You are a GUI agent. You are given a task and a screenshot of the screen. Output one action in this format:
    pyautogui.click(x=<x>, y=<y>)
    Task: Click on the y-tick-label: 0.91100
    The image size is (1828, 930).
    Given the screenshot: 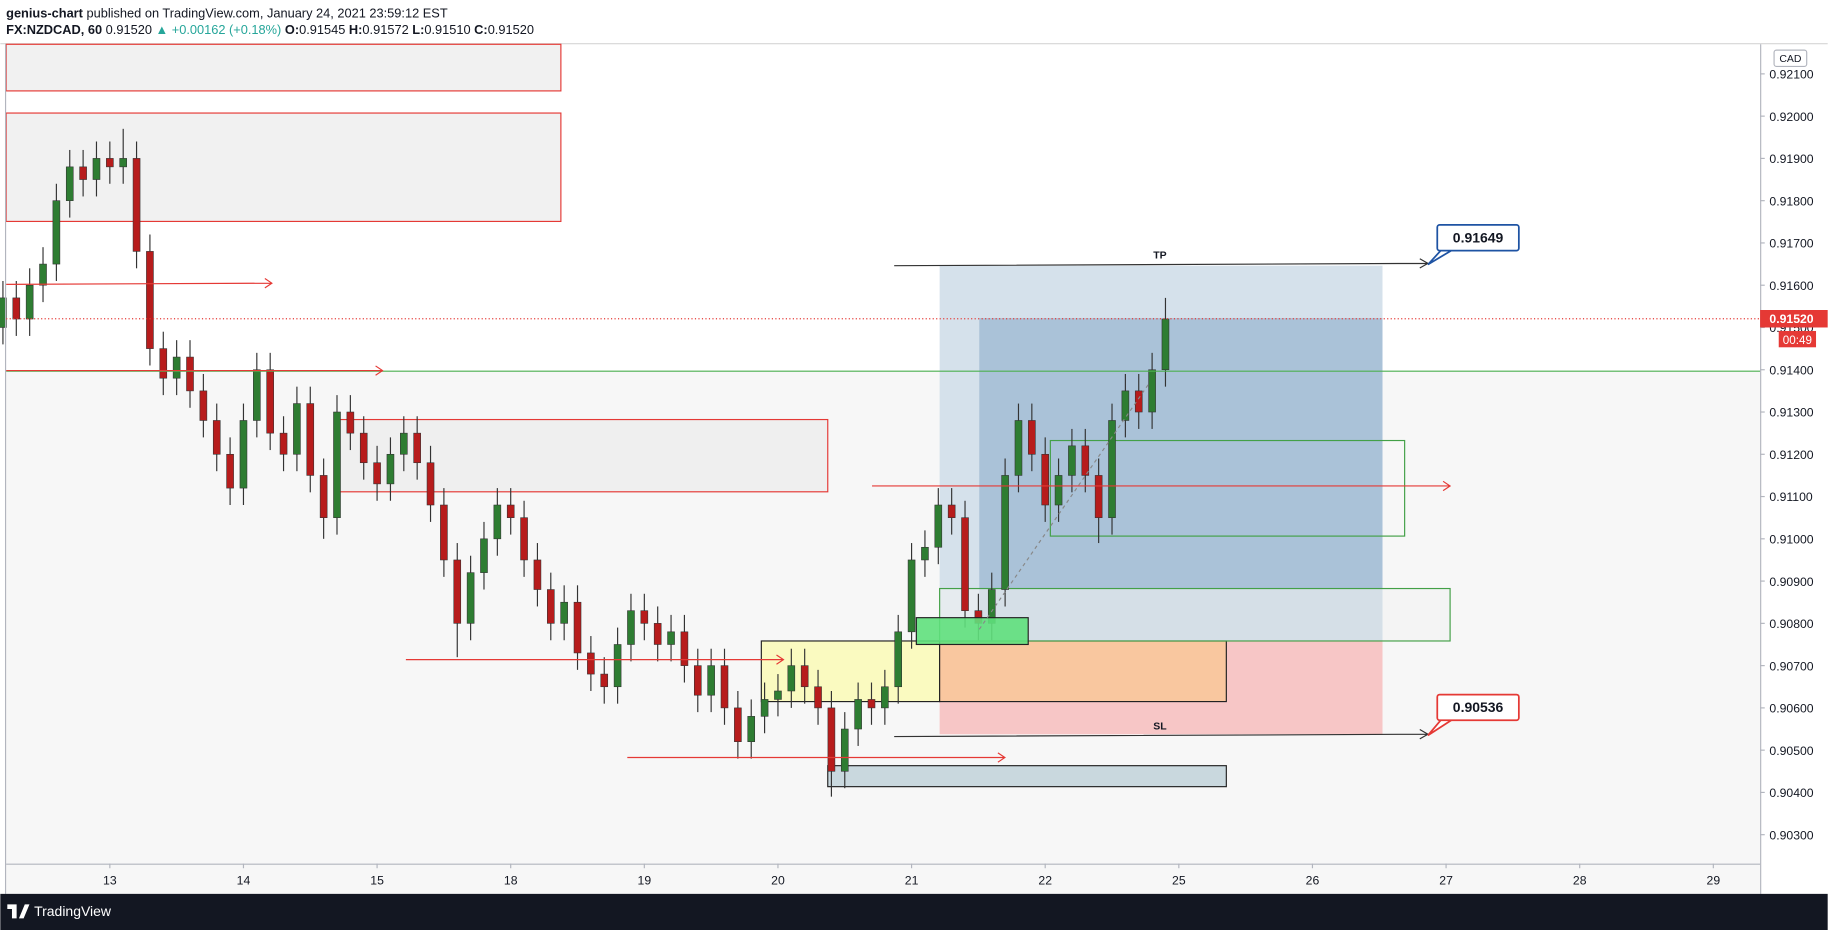 What is the action you would take?
    pyautogui.click(x=1790, y=497)
    